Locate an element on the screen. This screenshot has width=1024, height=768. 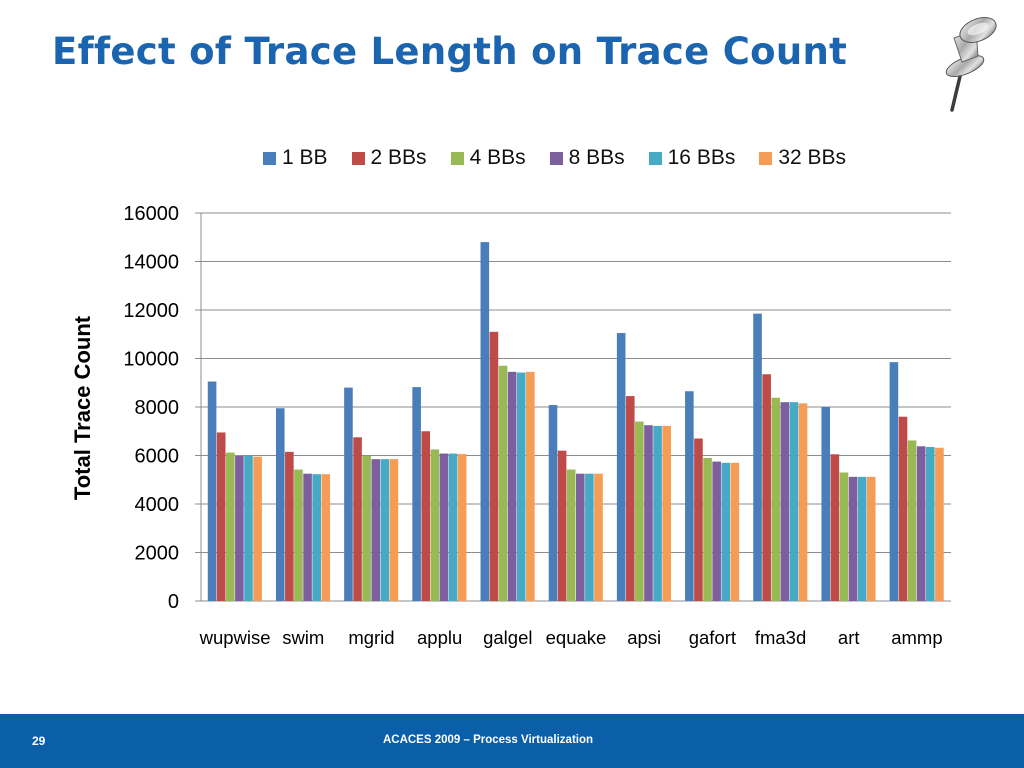
x-tick-label: mgrid is located at coordinates (371, 637).